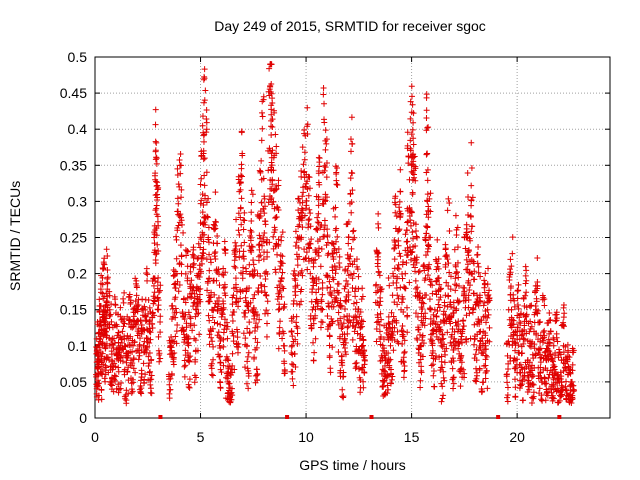  I want to click on y-tick-label: 0.4, so click(78, 129).